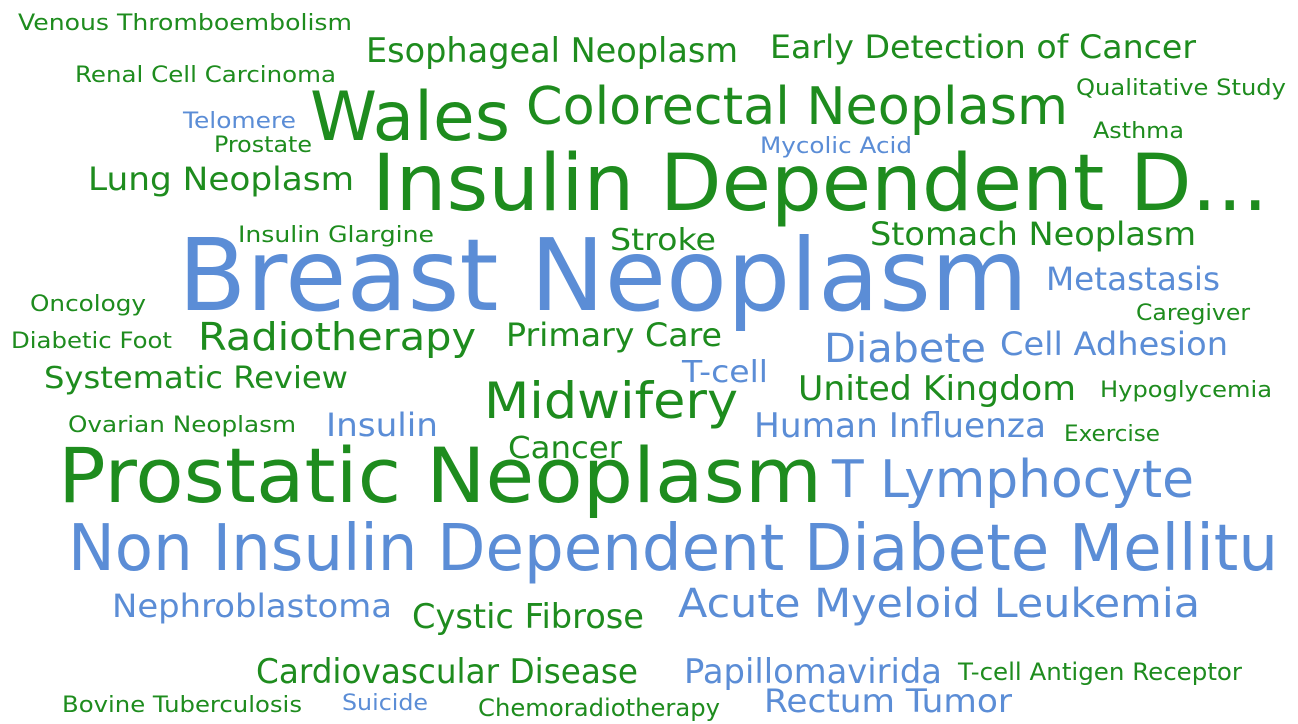 This screenshot has width=1298, height=724. What do you see at coordinates (1114, 344) in the screenshot?
I see `word: Cell Adhesion` at bounding box center [1114, 344].